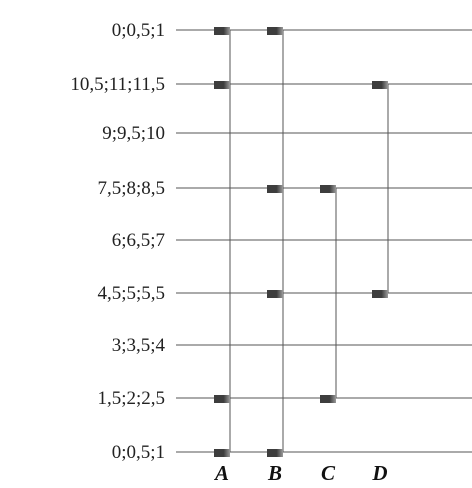  I want to click on row-label: 7,5;8;8,5, so click(131, 188).